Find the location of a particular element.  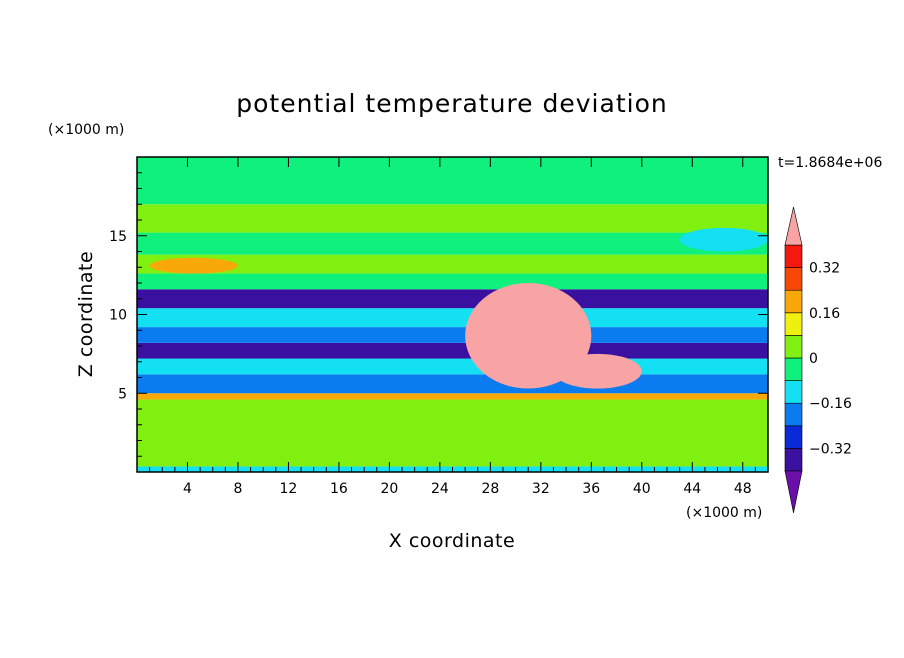

x-tick-label: 24 is located at coordinates (440, 489).